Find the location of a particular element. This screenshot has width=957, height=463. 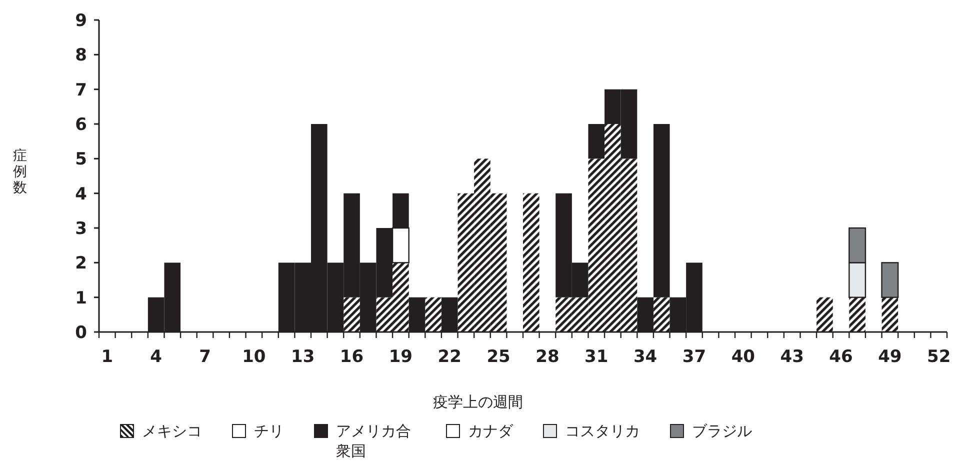

y-tick-label: 0 is located at coordinates (81, 333).